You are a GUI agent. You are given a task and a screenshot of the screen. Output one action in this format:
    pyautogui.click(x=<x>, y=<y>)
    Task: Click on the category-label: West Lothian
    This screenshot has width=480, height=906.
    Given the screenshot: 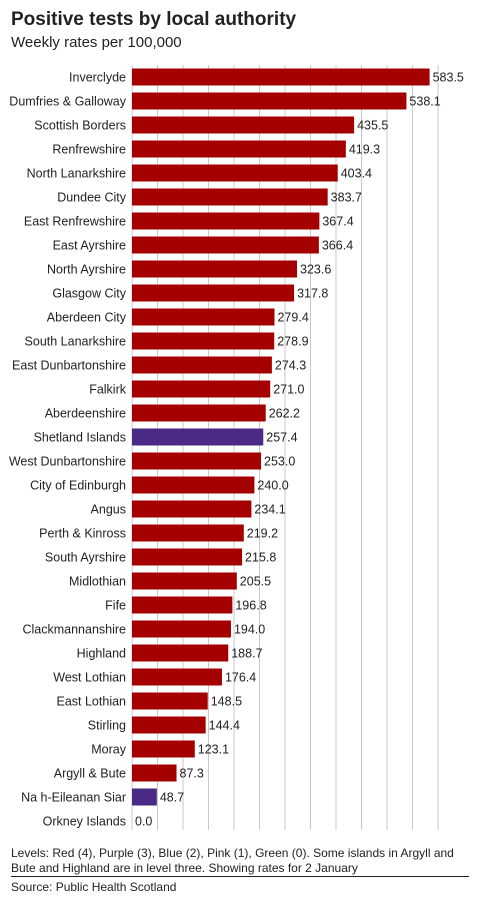 What is the action you would take?
    pyautogui.click(x=89, y=678)
    